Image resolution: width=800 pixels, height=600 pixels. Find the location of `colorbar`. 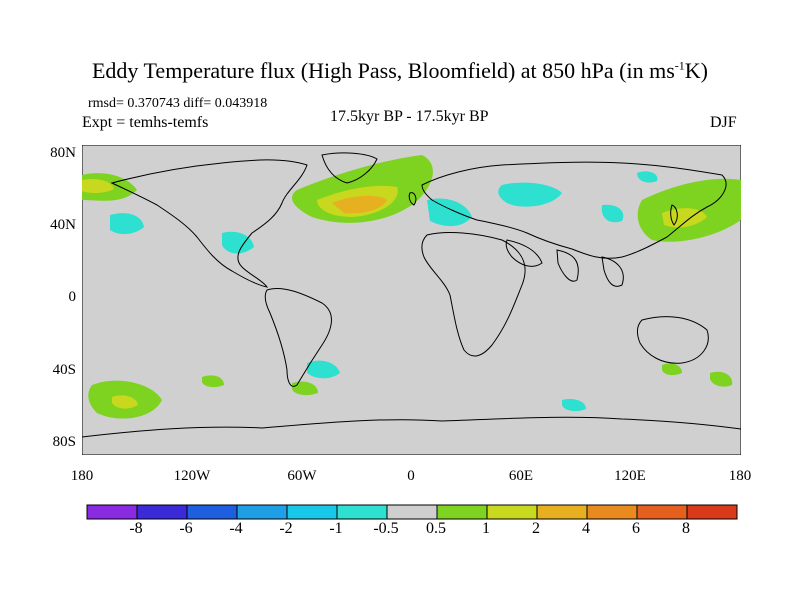

colorbar is located at coordinates (412, 512).